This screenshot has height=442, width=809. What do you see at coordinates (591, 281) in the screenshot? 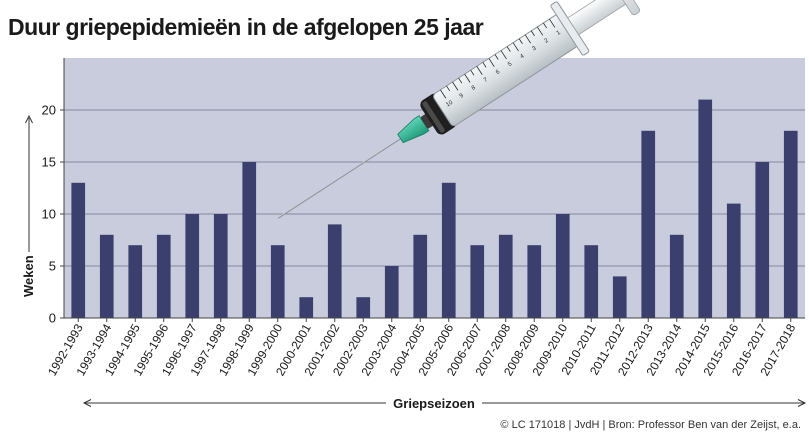
I see `bar-2010-2011` at bounding box center [591, 281].